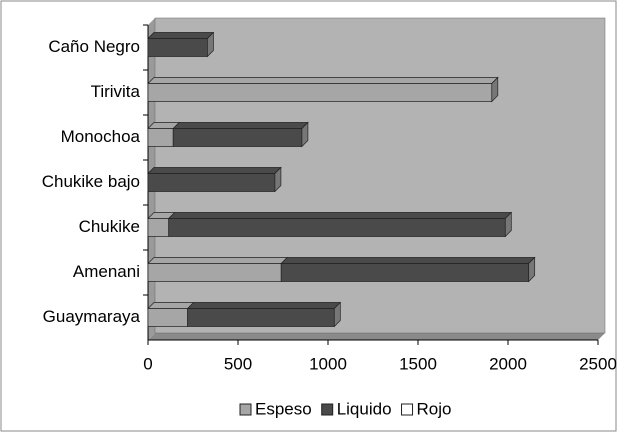  What do you see at coordinates (328, 363) in the screenshot?
I see `x-tick-label: 1000` at bounding box center [328, 363].